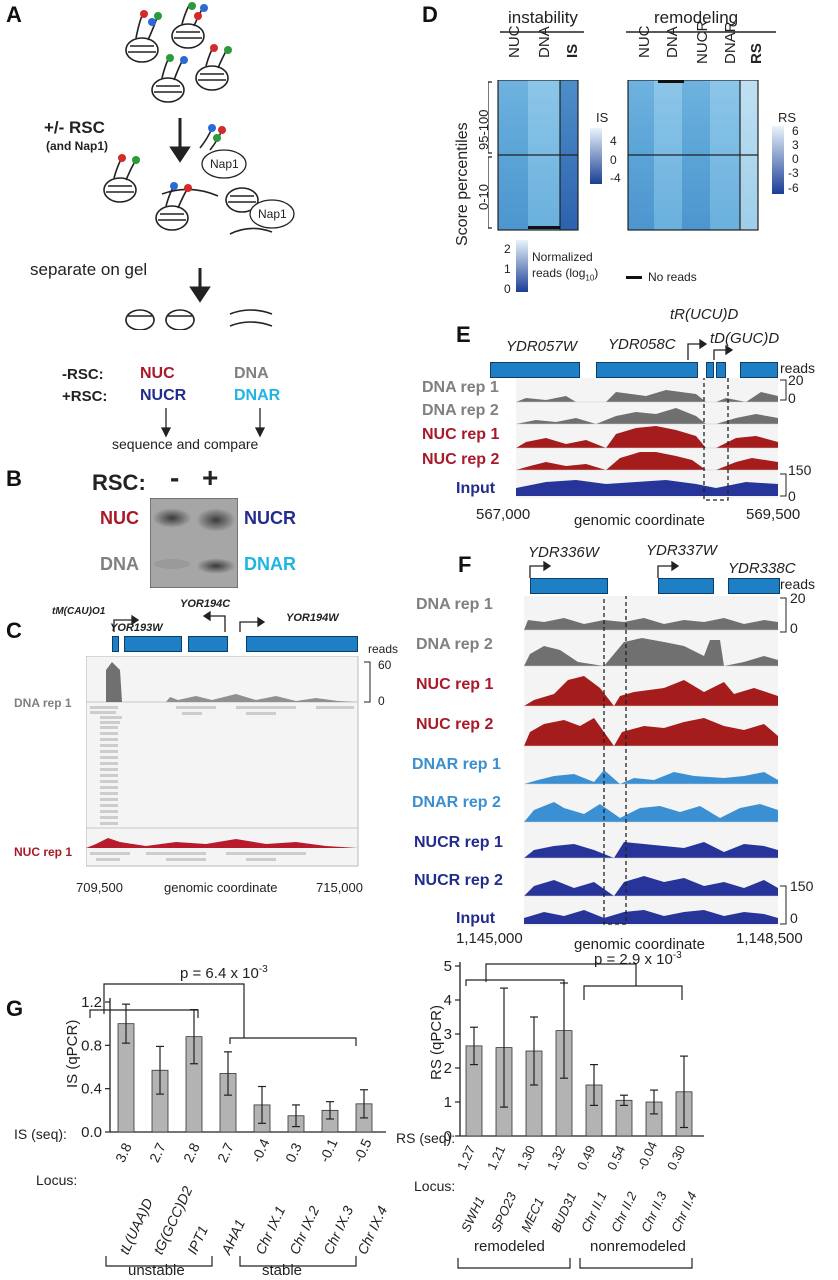  Describe the element at coordinates (85, 396) in the screenshot. I see `plus-rsc-label: +RSC:` at that location.